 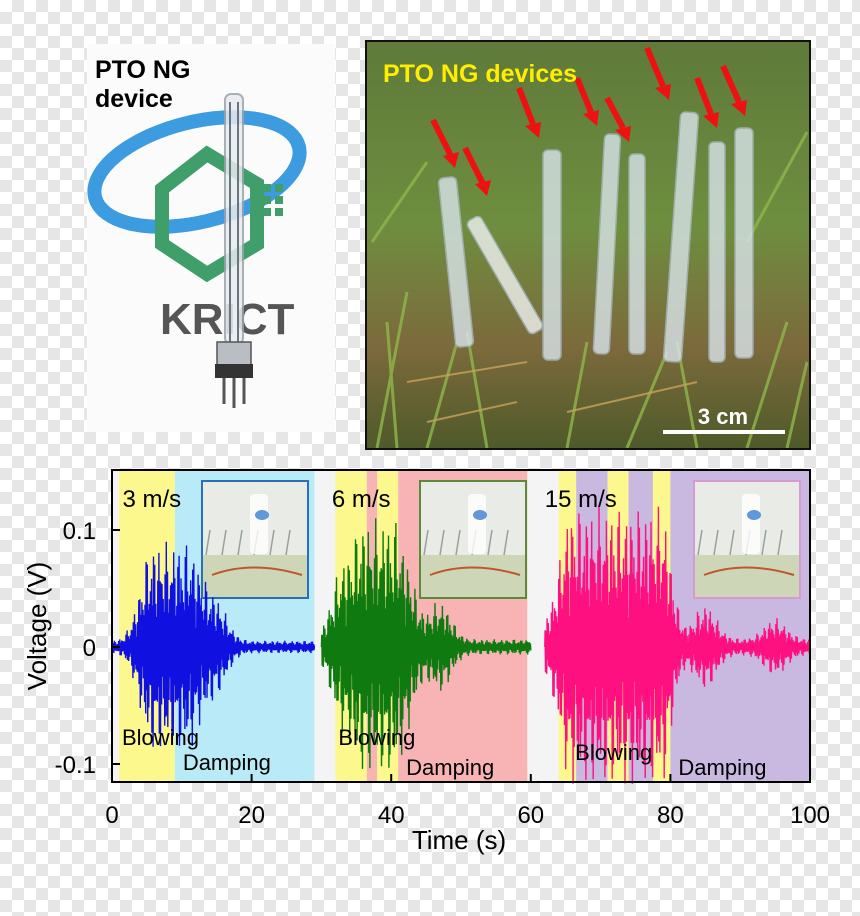 What do you see at coordinates (810, 815) in the screenshot?
I see `x-tick-label: 100` at bounding box center [810, 815].